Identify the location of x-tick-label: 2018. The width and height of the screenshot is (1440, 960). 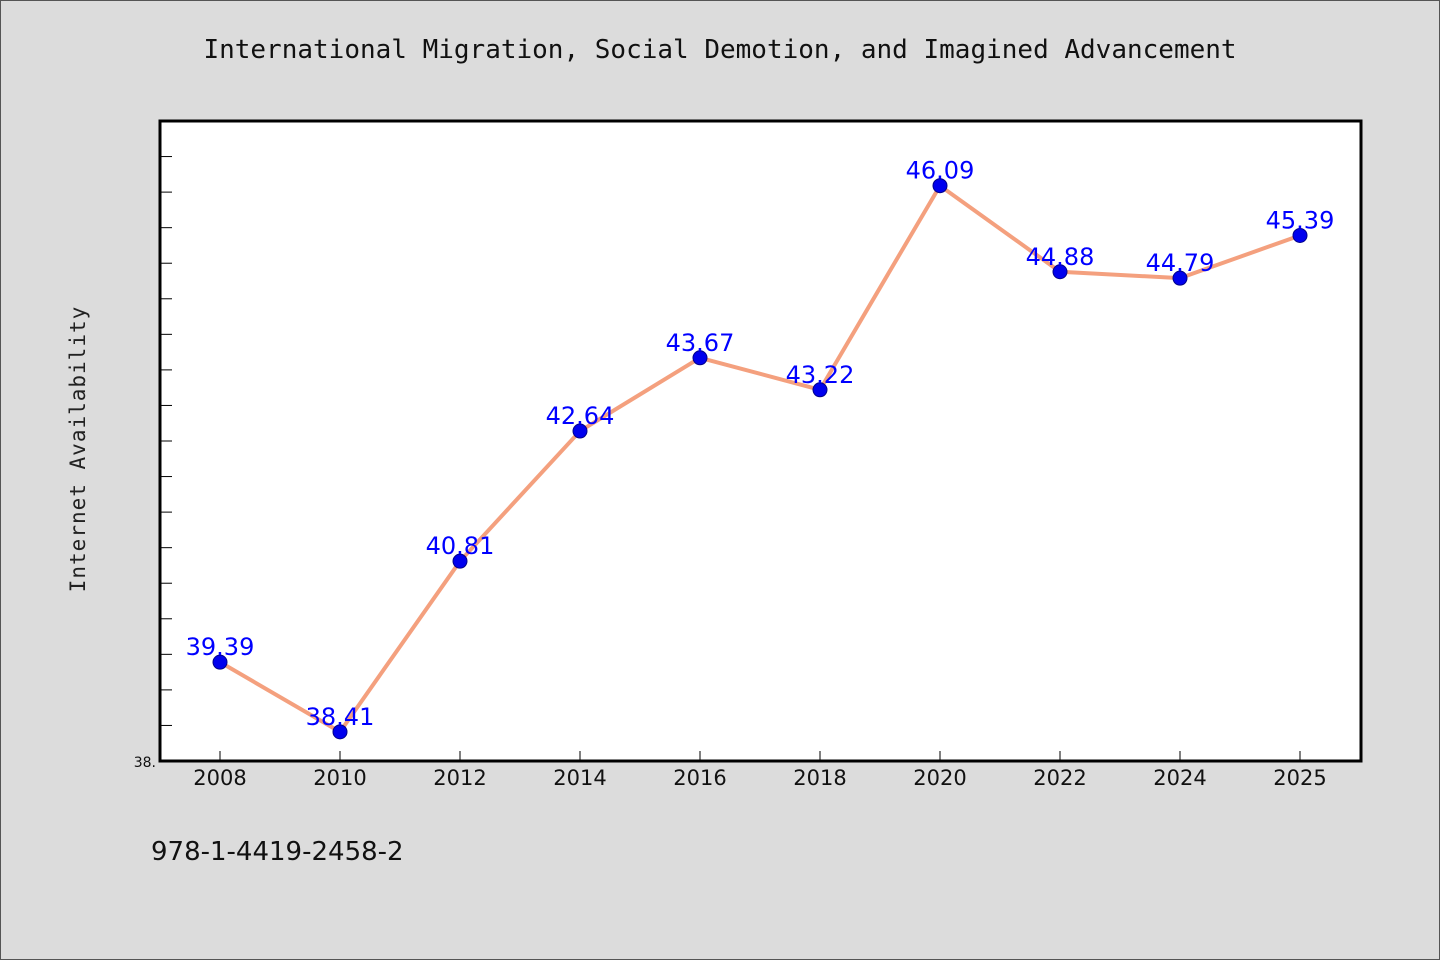
(819, 778).